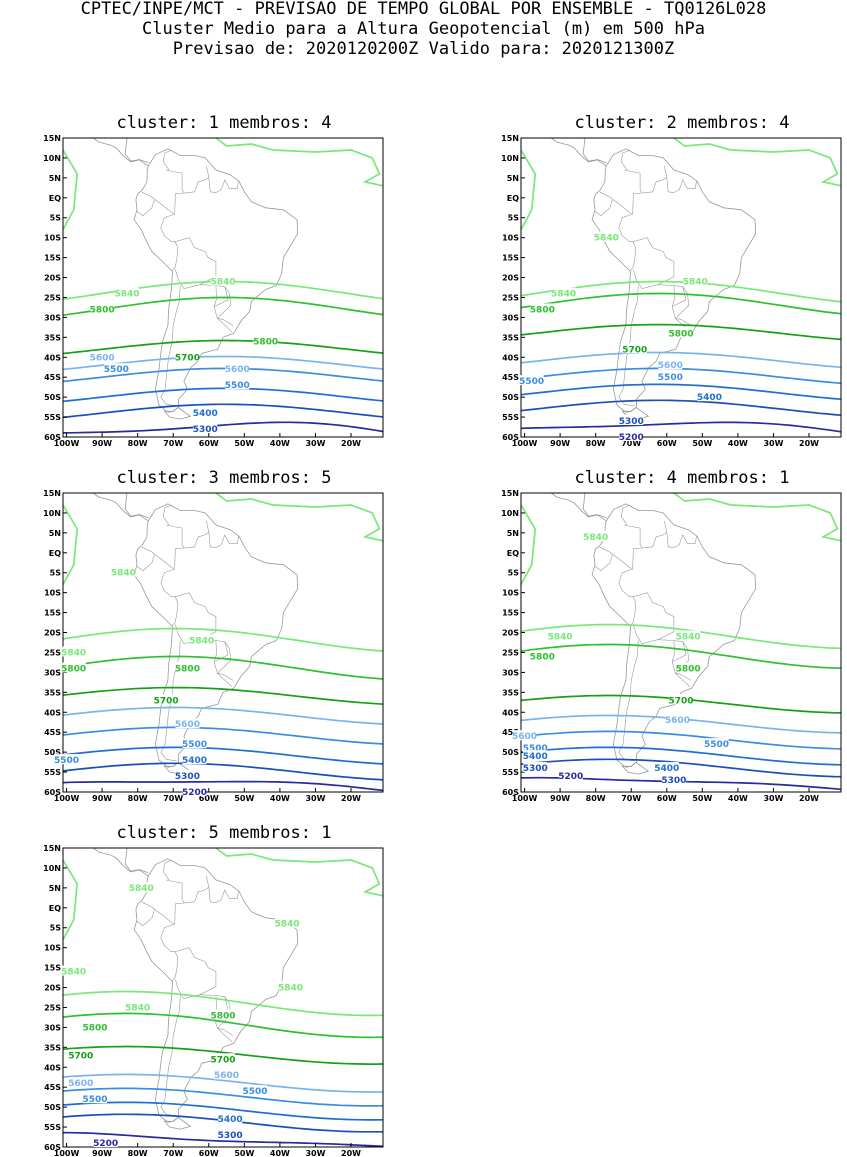 The width and height of the screenshot is (847, 1157). What do you see at coordinates (52, 1127) in the screenshot?
I see `lat-tick-label: 55S` at bounding box center [52, 1127].